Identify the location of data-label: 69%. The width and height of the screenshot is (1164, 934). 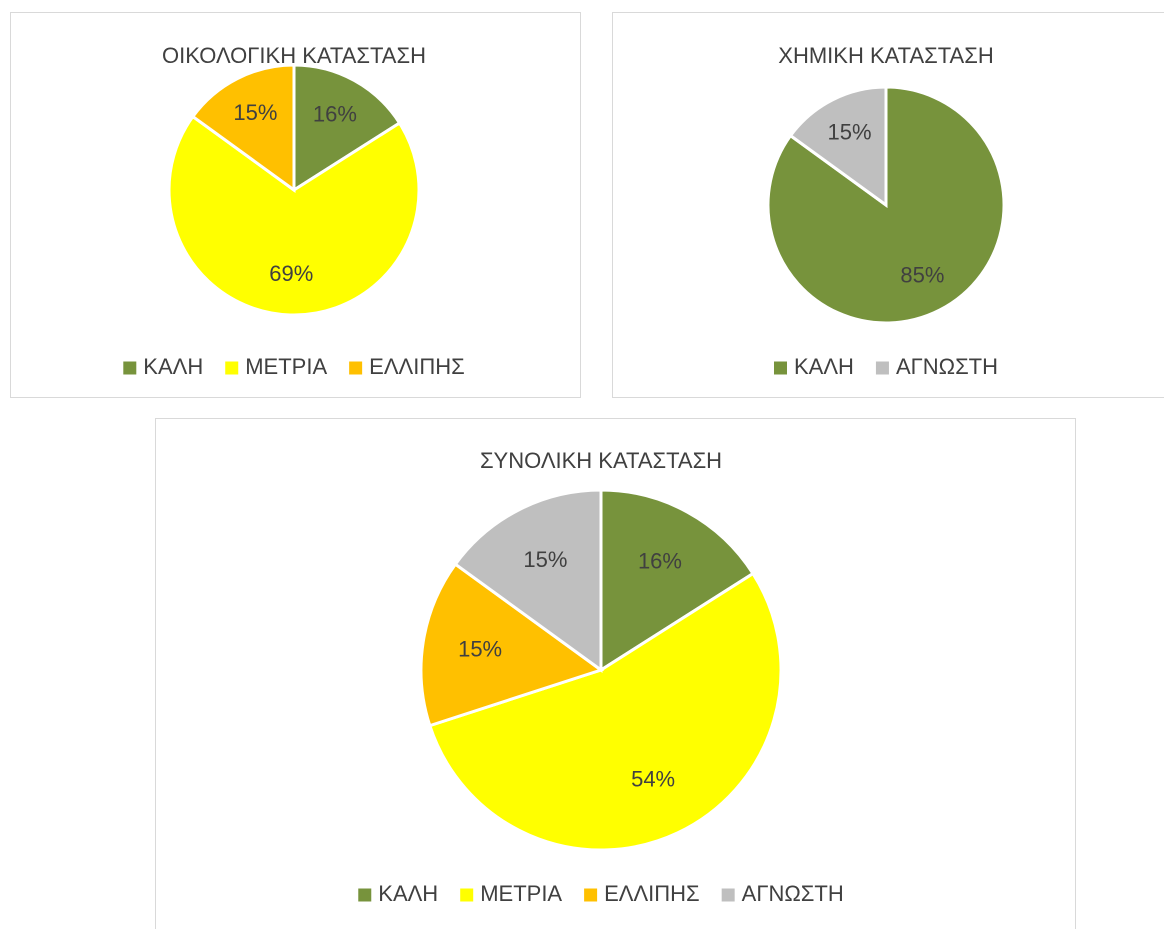
(291, 273).